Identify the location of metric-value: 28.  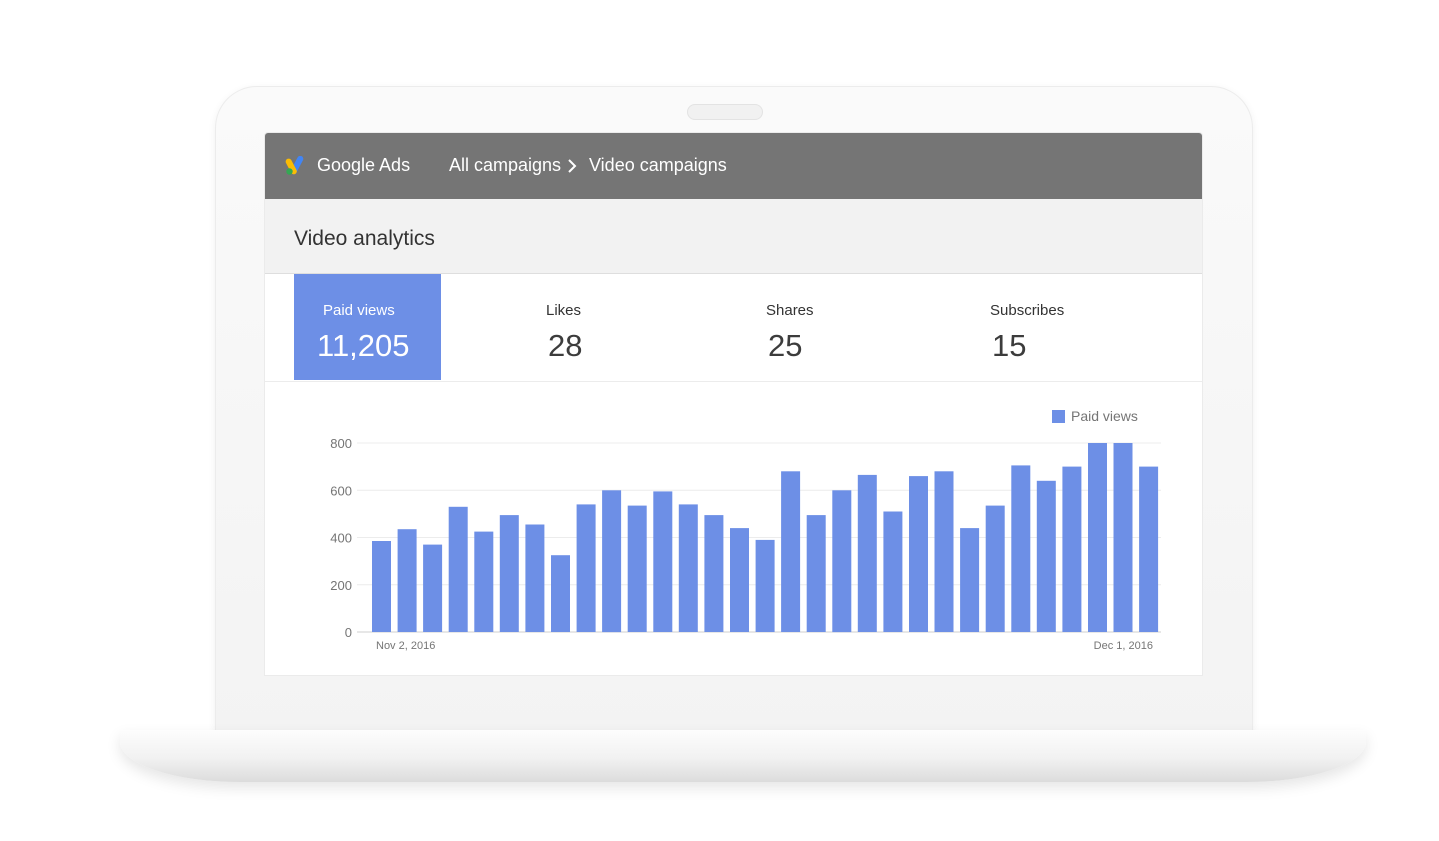
(565, 345).